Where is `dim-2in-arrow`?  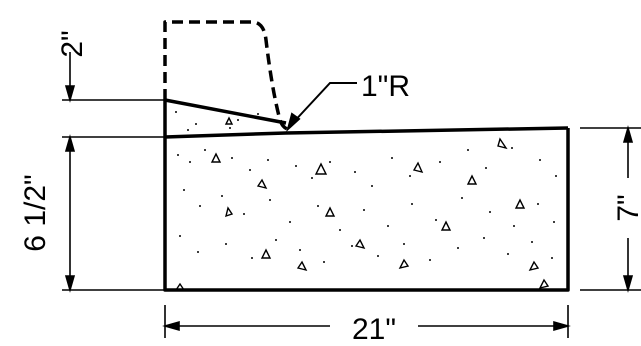
dim-2in-arrow is located at coordinates (70, 77).